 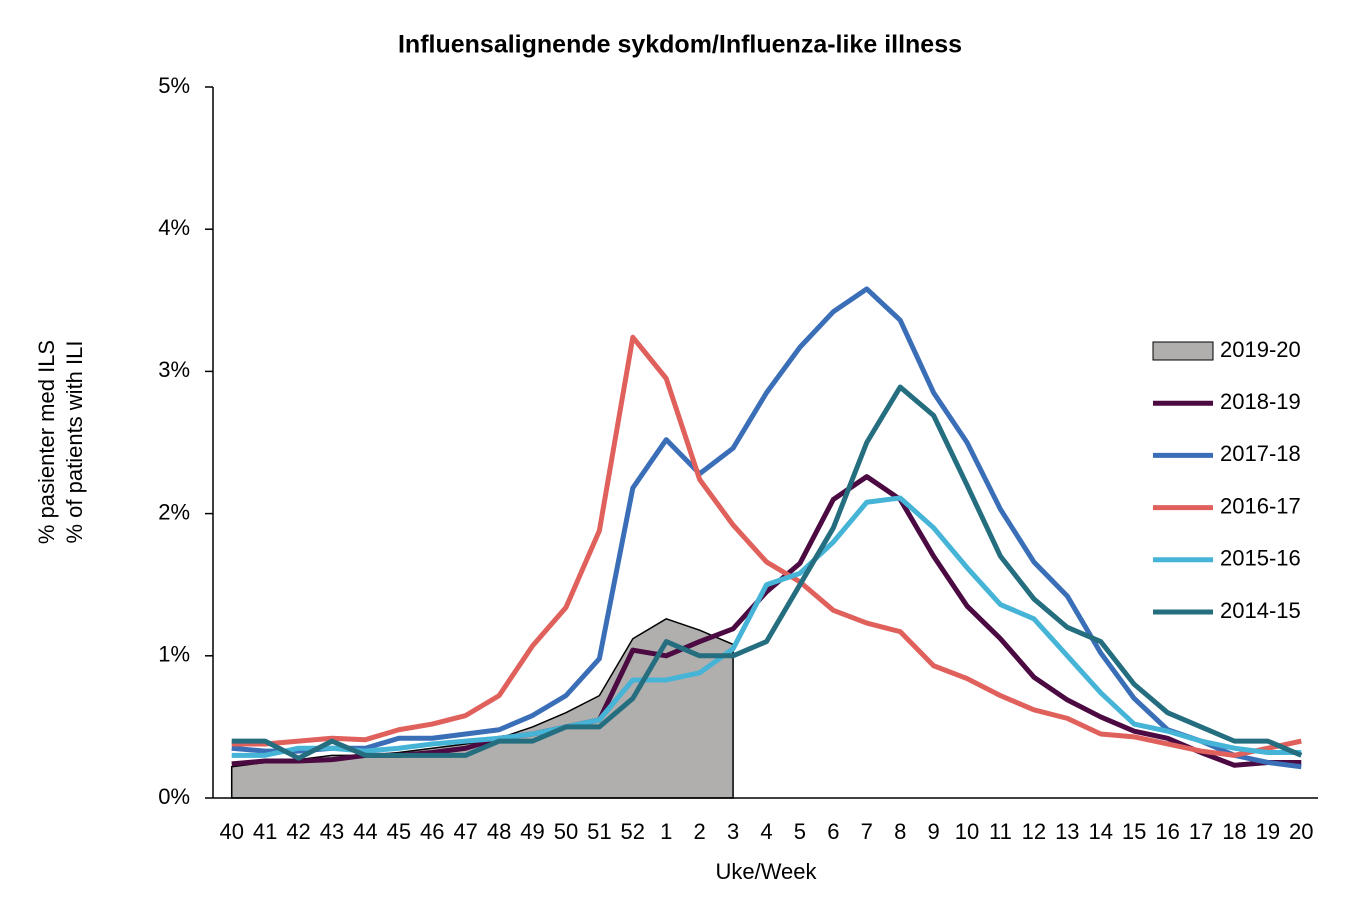 I want to click on x-tick-label: 45, so click(x=399, y=831).